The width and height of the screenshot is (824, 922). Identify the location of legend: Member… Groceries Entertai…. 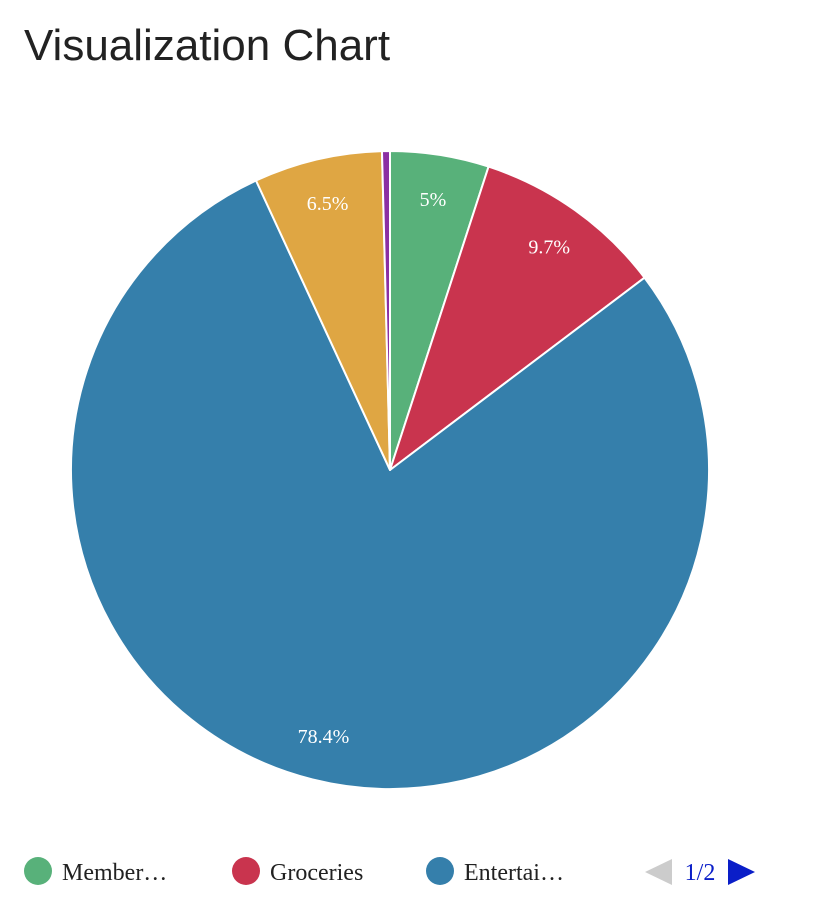
(294, 871).